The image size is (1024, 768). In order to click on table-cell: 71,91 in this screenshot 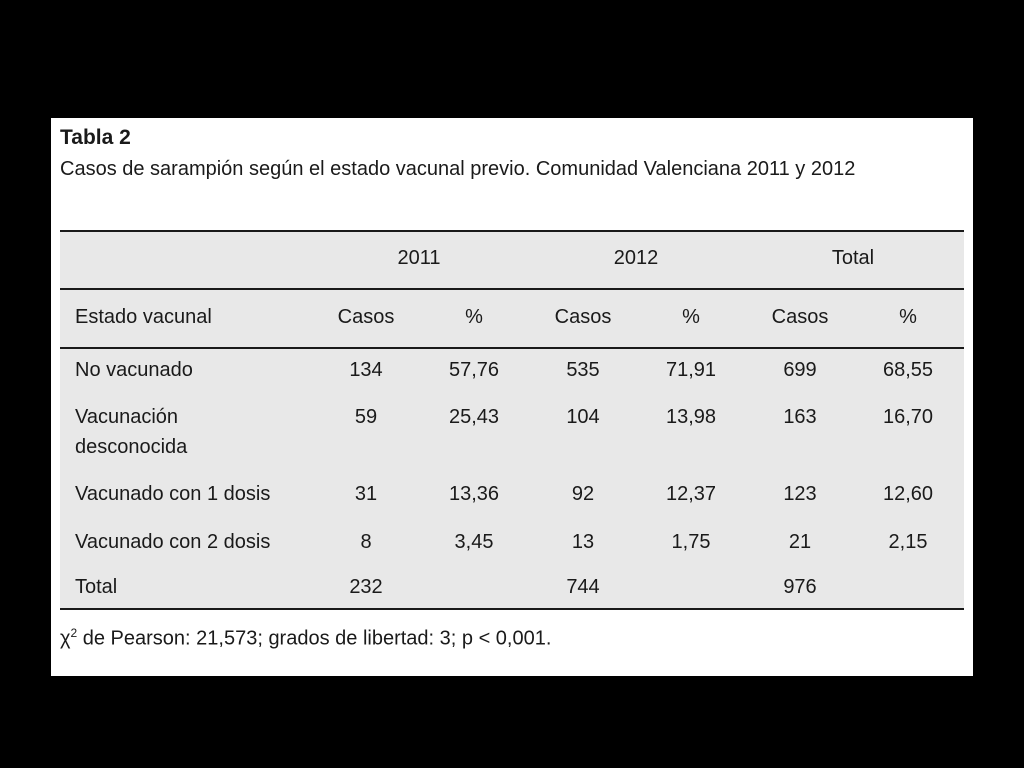, I will do `click(691, 370)`.